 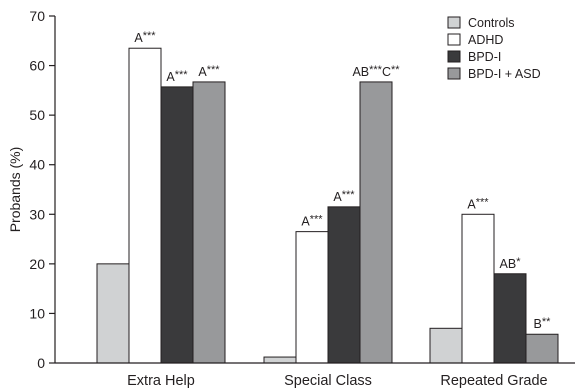 What do you see at coordinates (15, 190) in the screenshot?
I see `y-axis-title: Probands (%)` at bounding box center [15, 190].